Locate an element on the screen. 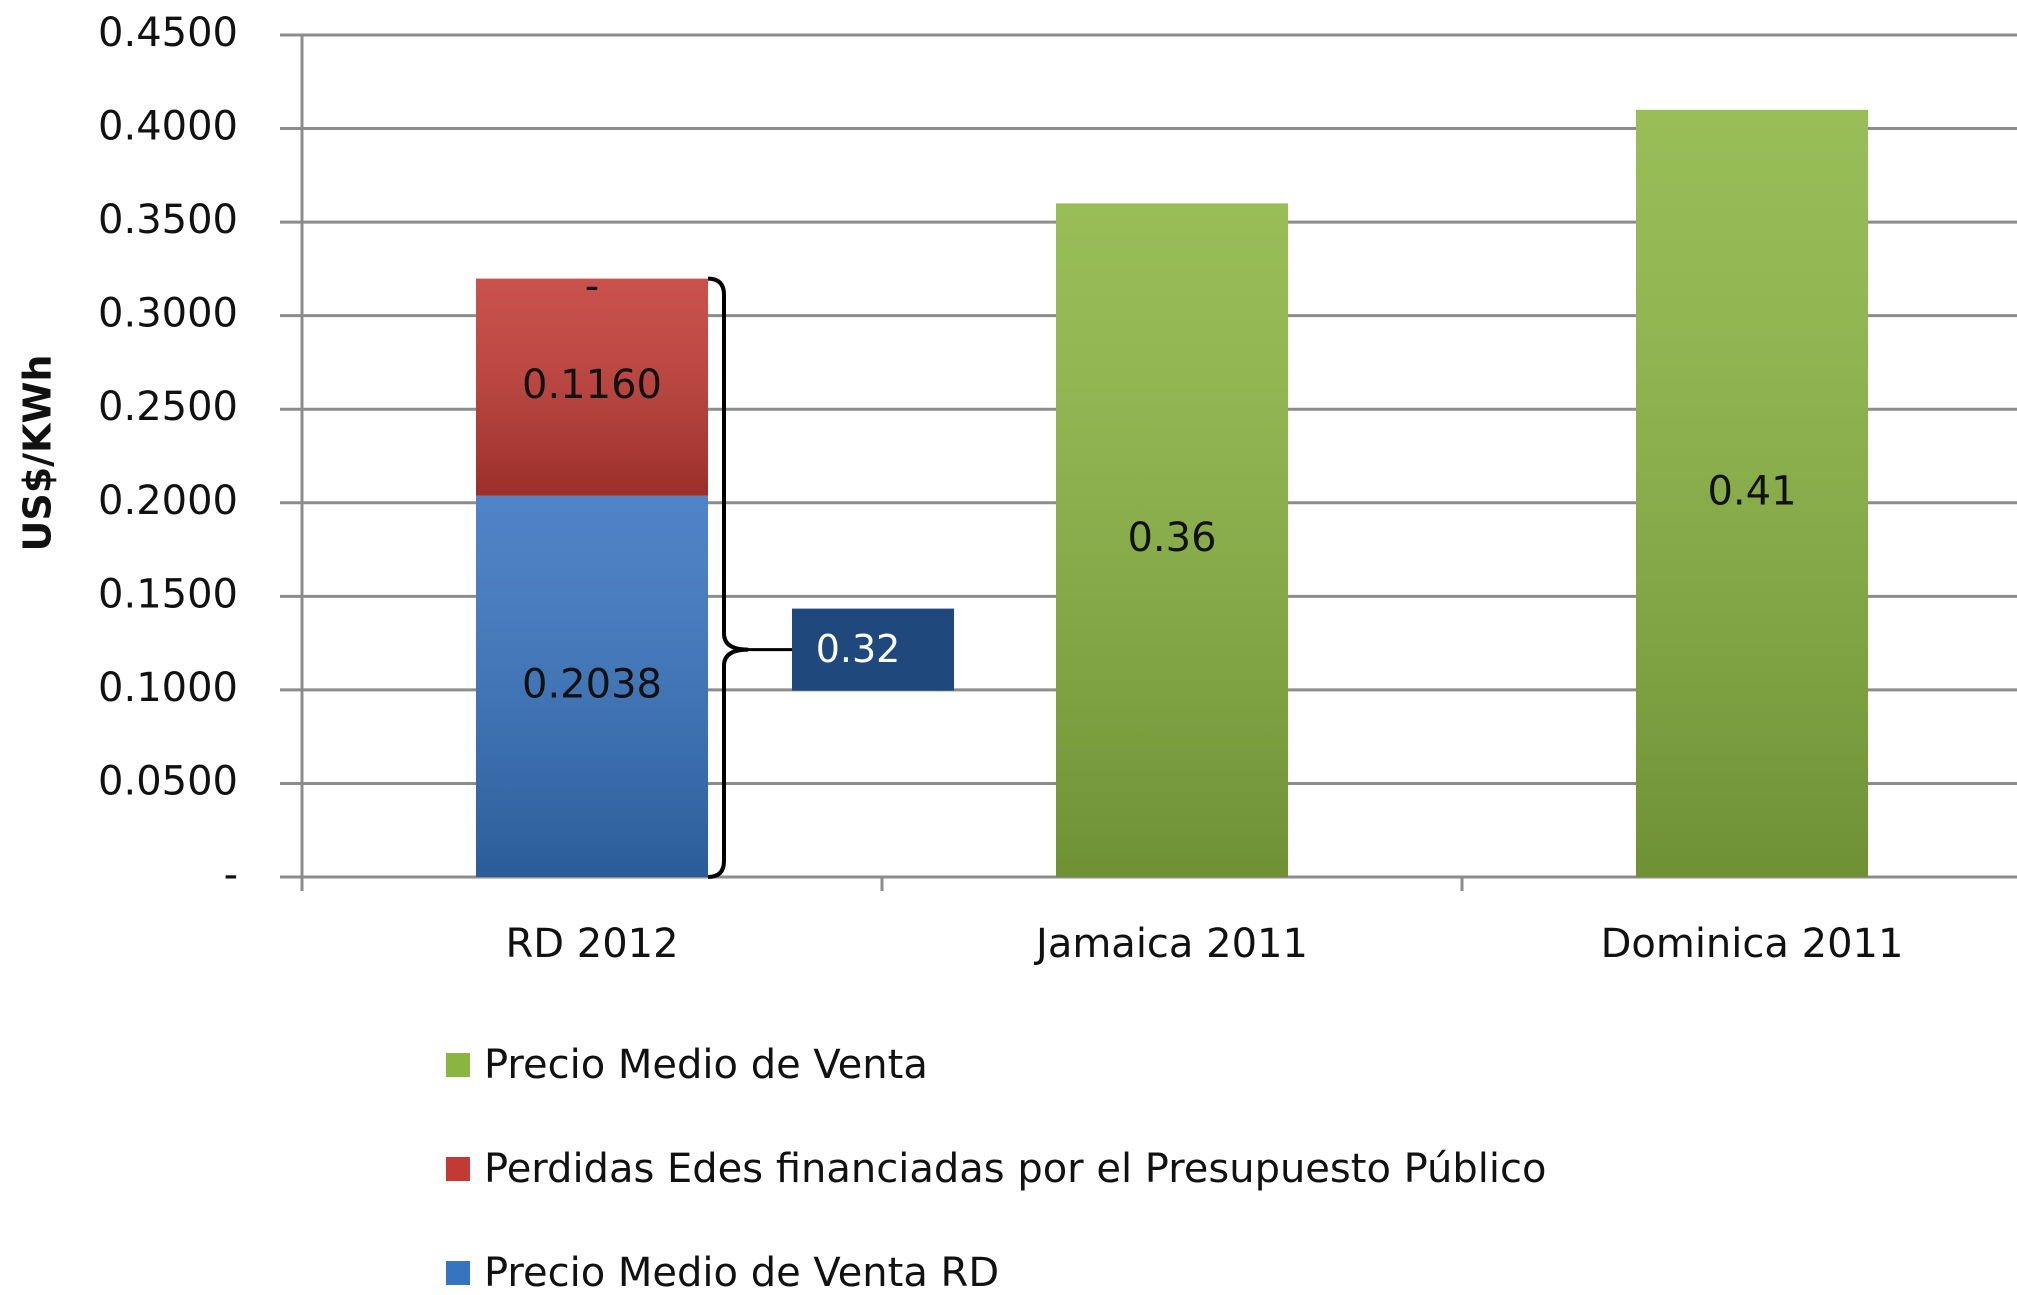 The width and height of the screenshot is (2017, 1295). annotation-box is located at coordinates (873, 649).